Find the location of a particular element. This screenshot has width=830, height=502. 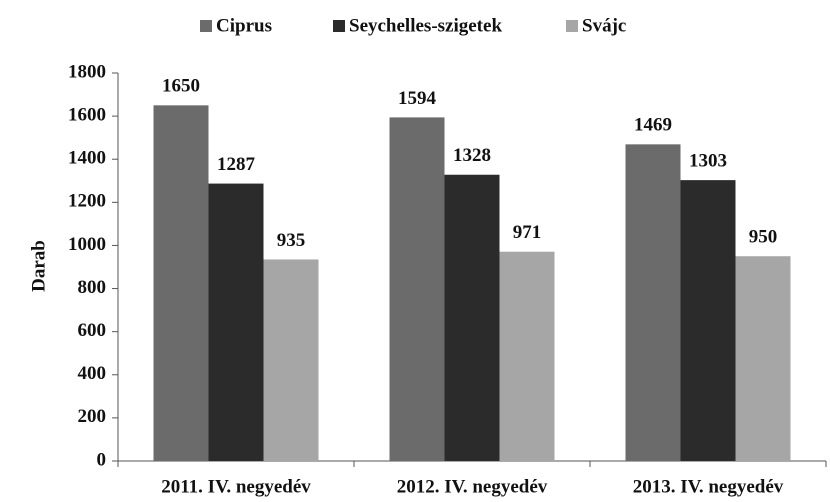

data-label: 1328 is located at coordinates (472, 155).